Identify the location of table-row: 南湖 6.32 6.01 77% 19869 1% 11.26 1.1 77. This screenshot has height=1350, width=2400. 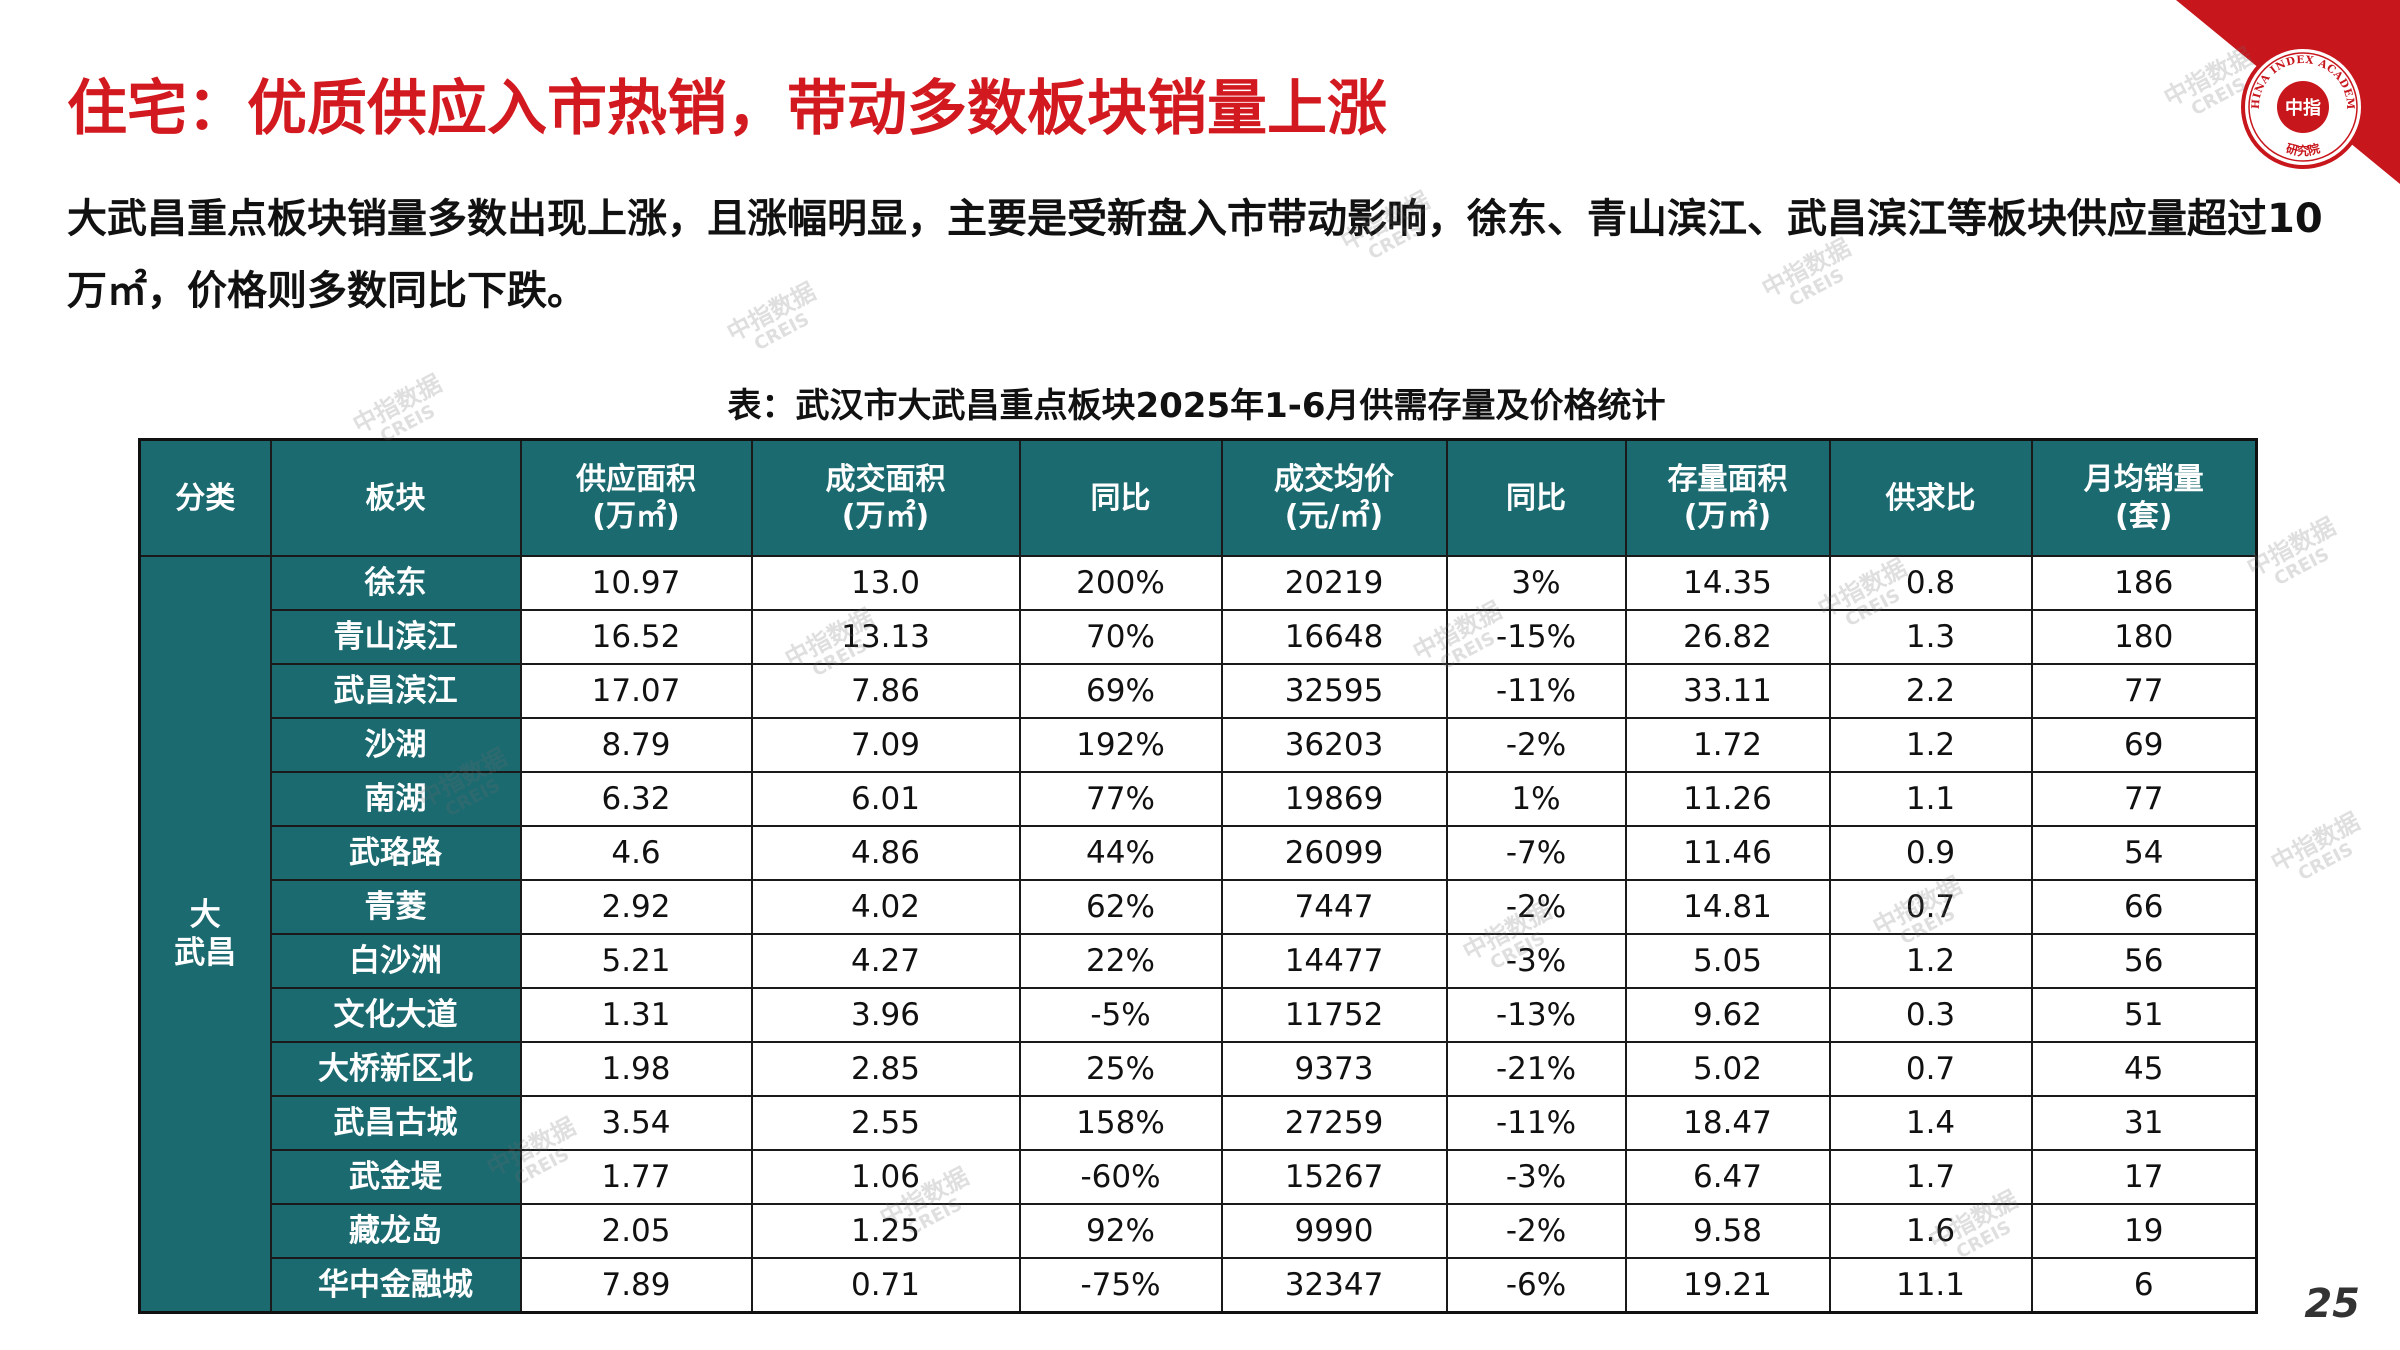
(1199, 799).